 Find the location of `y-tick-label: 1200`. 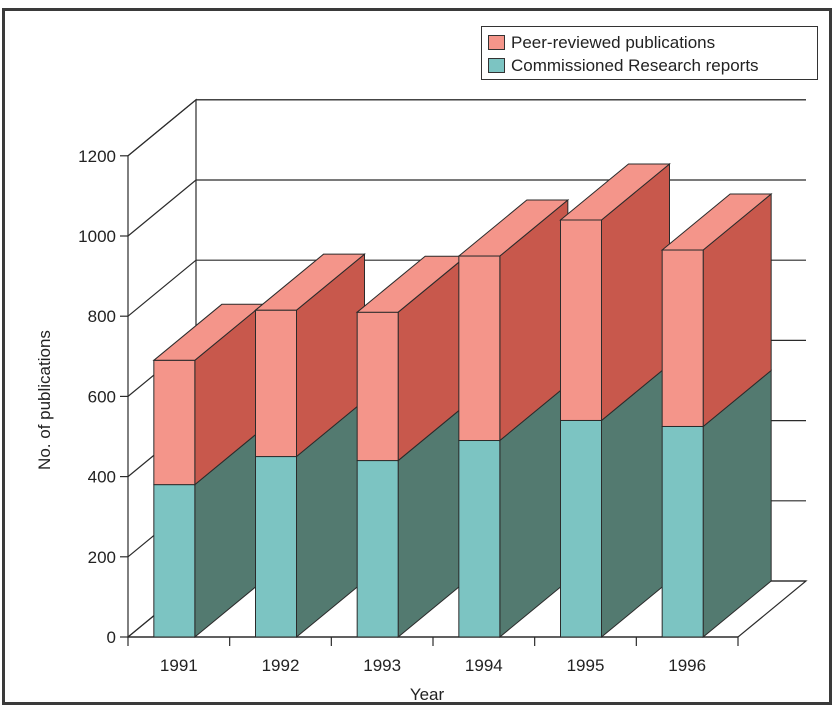

y-tick-label: 1200 is located at coordinates (97, 156).